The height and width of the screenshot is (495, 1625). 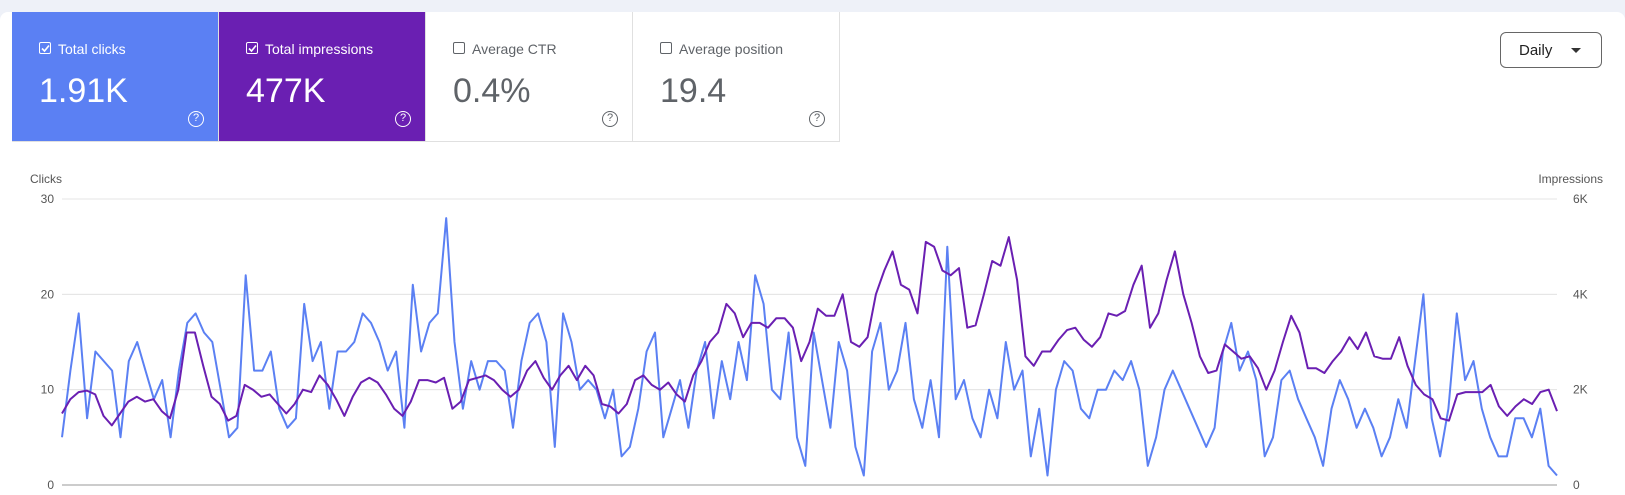 I want to click on y-tick-label: 30, so click(x=48, y=199).